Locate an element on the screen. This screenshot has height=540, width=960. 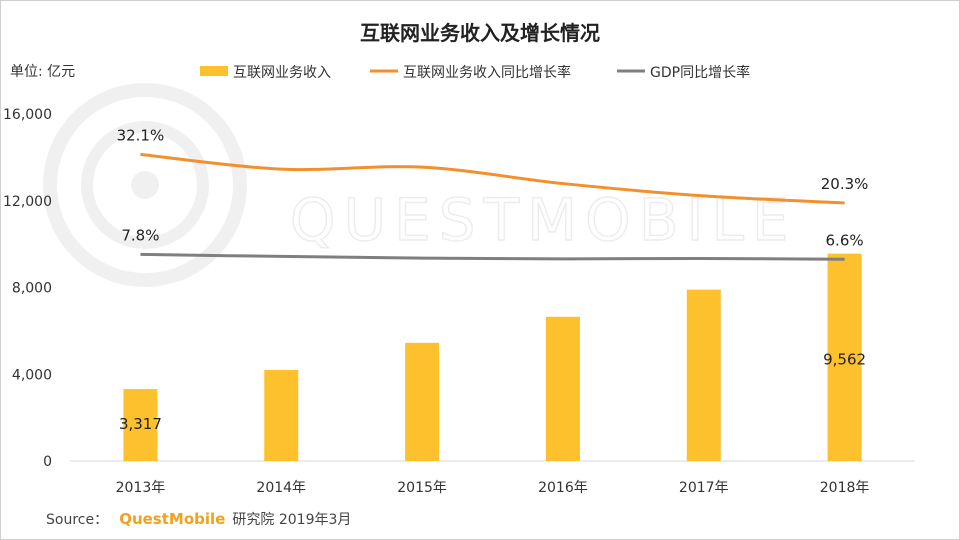
x-tick-label: 2016年 is located at coordinates (563, 488).